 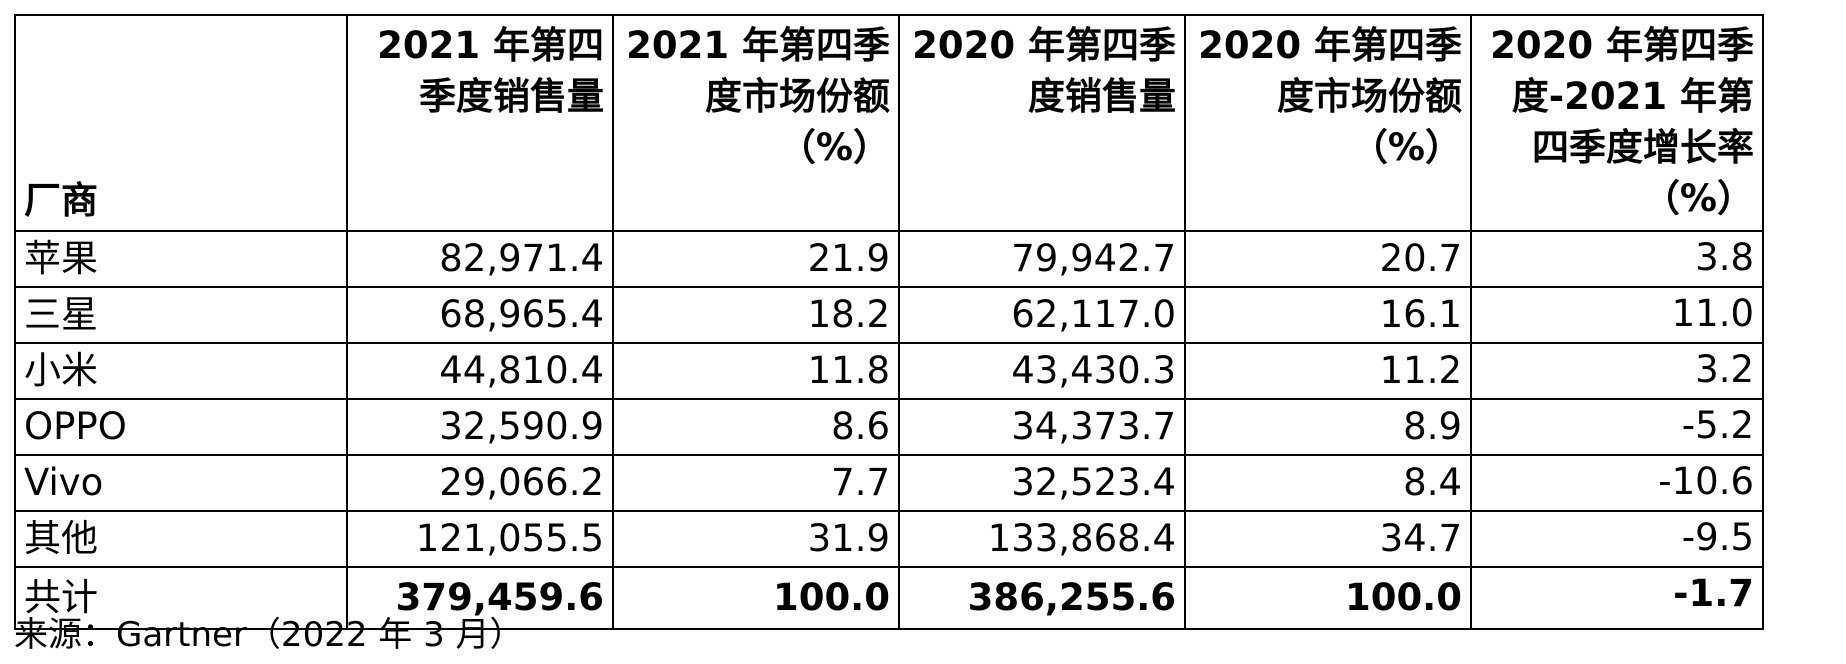 I want to click on share-2020-cell: 34.7, so click(x=1328, y=539).